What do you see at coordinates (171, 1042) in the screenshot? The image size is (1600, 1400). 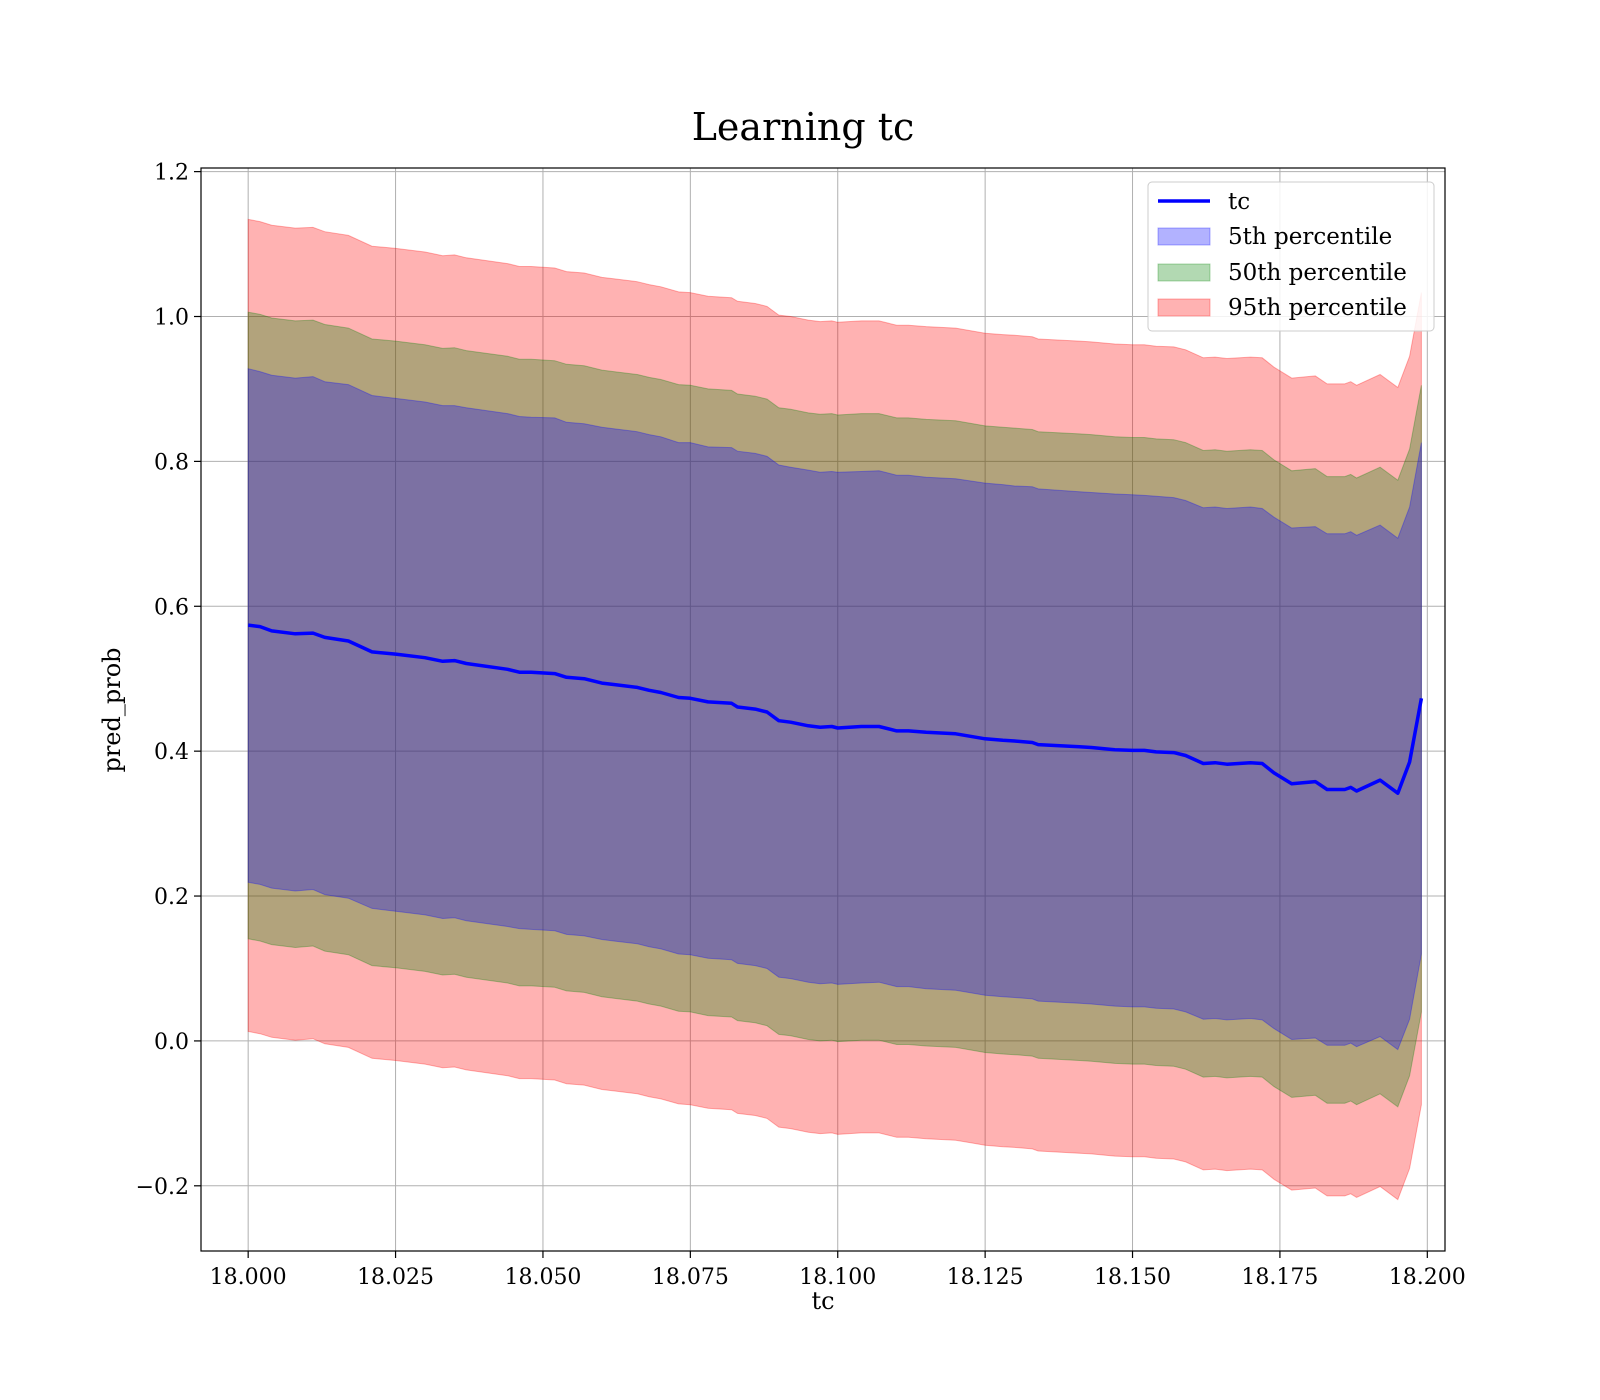 I see `y-tick-label-1: 0.0` at bounding box center [171, 1042].